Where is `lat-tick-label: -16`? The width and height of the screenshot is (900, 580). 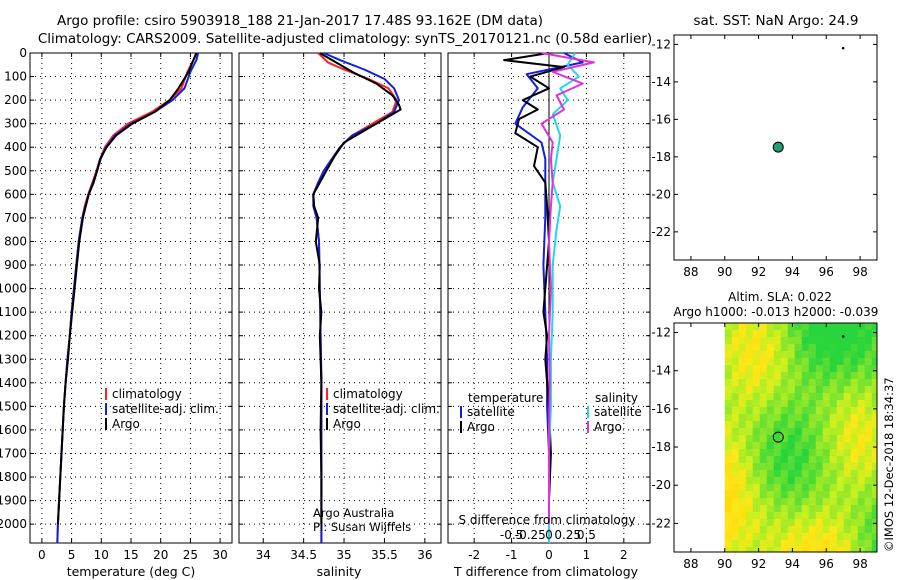
lat-tick-label: -16 is located at coordinates (661, 409).